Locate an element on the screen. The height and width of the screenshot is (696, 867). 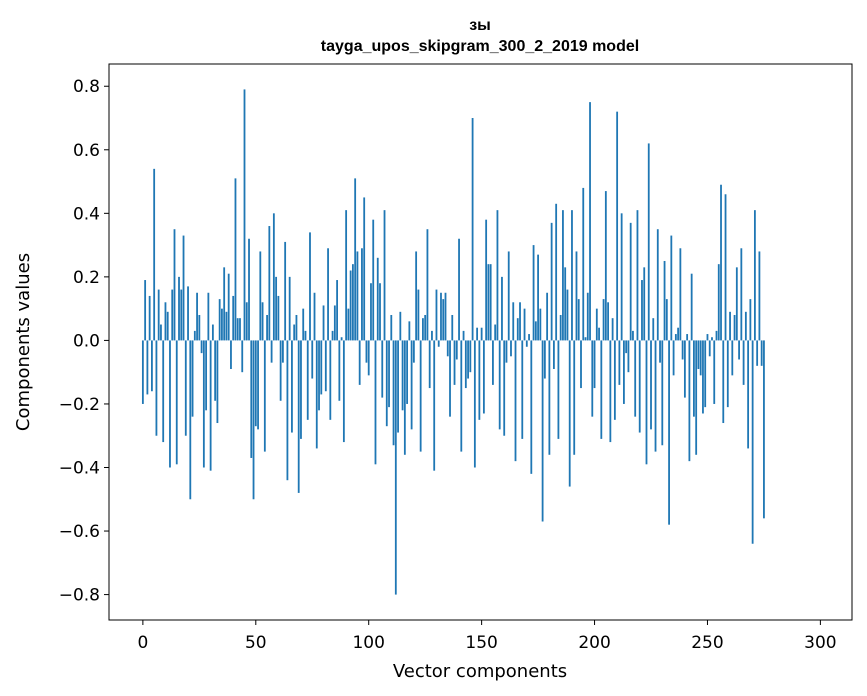
x-tick-label: 100 is located at coordinates (368, 643).